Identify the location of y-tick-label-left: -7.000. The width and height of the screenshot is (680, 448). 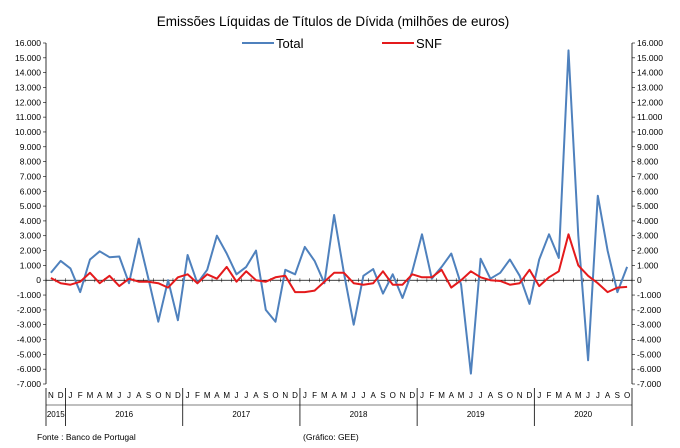
(29, 384).